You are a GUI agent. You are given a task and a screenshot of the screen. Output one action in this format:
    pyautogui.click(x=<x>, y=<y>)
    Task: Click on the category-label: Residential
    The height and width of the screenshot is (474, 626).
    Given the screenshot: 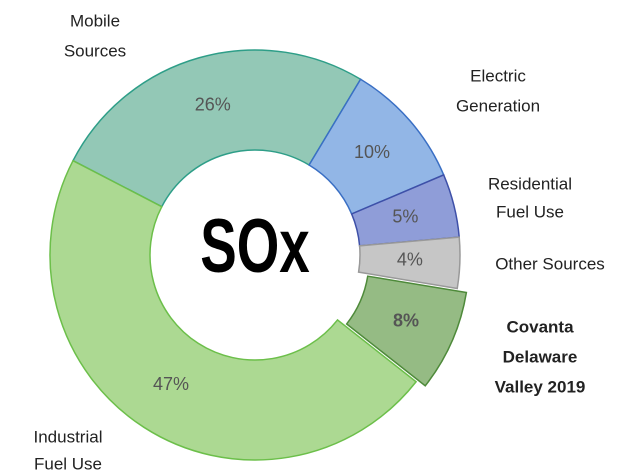 What is the action you would take?
    pyautogui.click(x=530, y=183)
    